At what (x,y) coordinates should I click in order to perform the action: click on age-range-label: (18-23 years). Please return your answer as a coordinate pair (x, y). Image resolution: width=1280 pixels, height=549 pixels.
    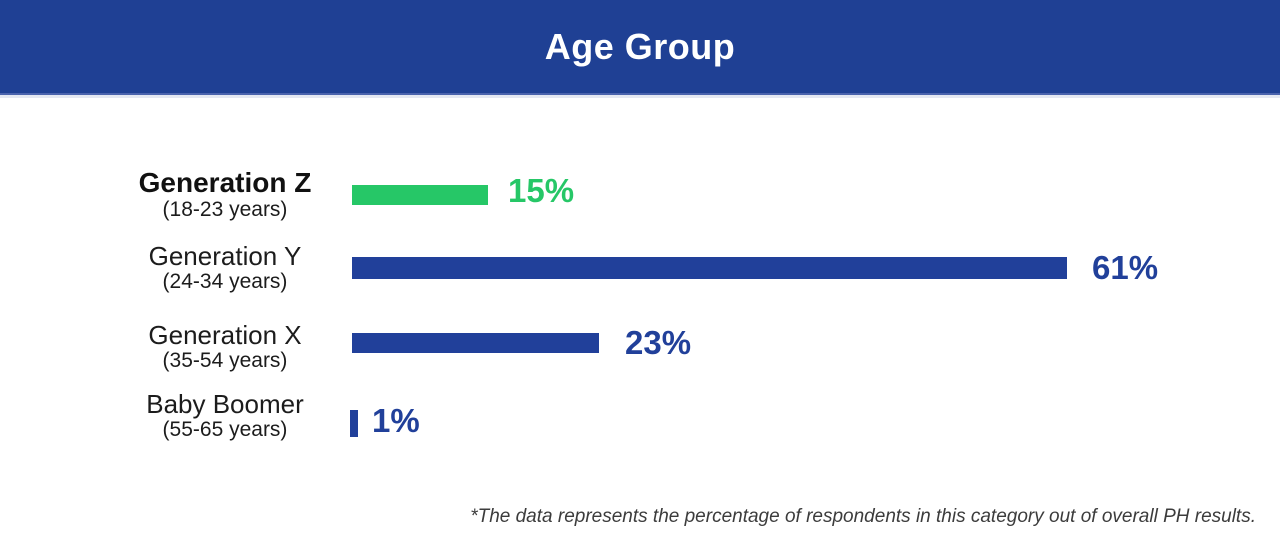
    Looking at the image, I should click on (225, 209).